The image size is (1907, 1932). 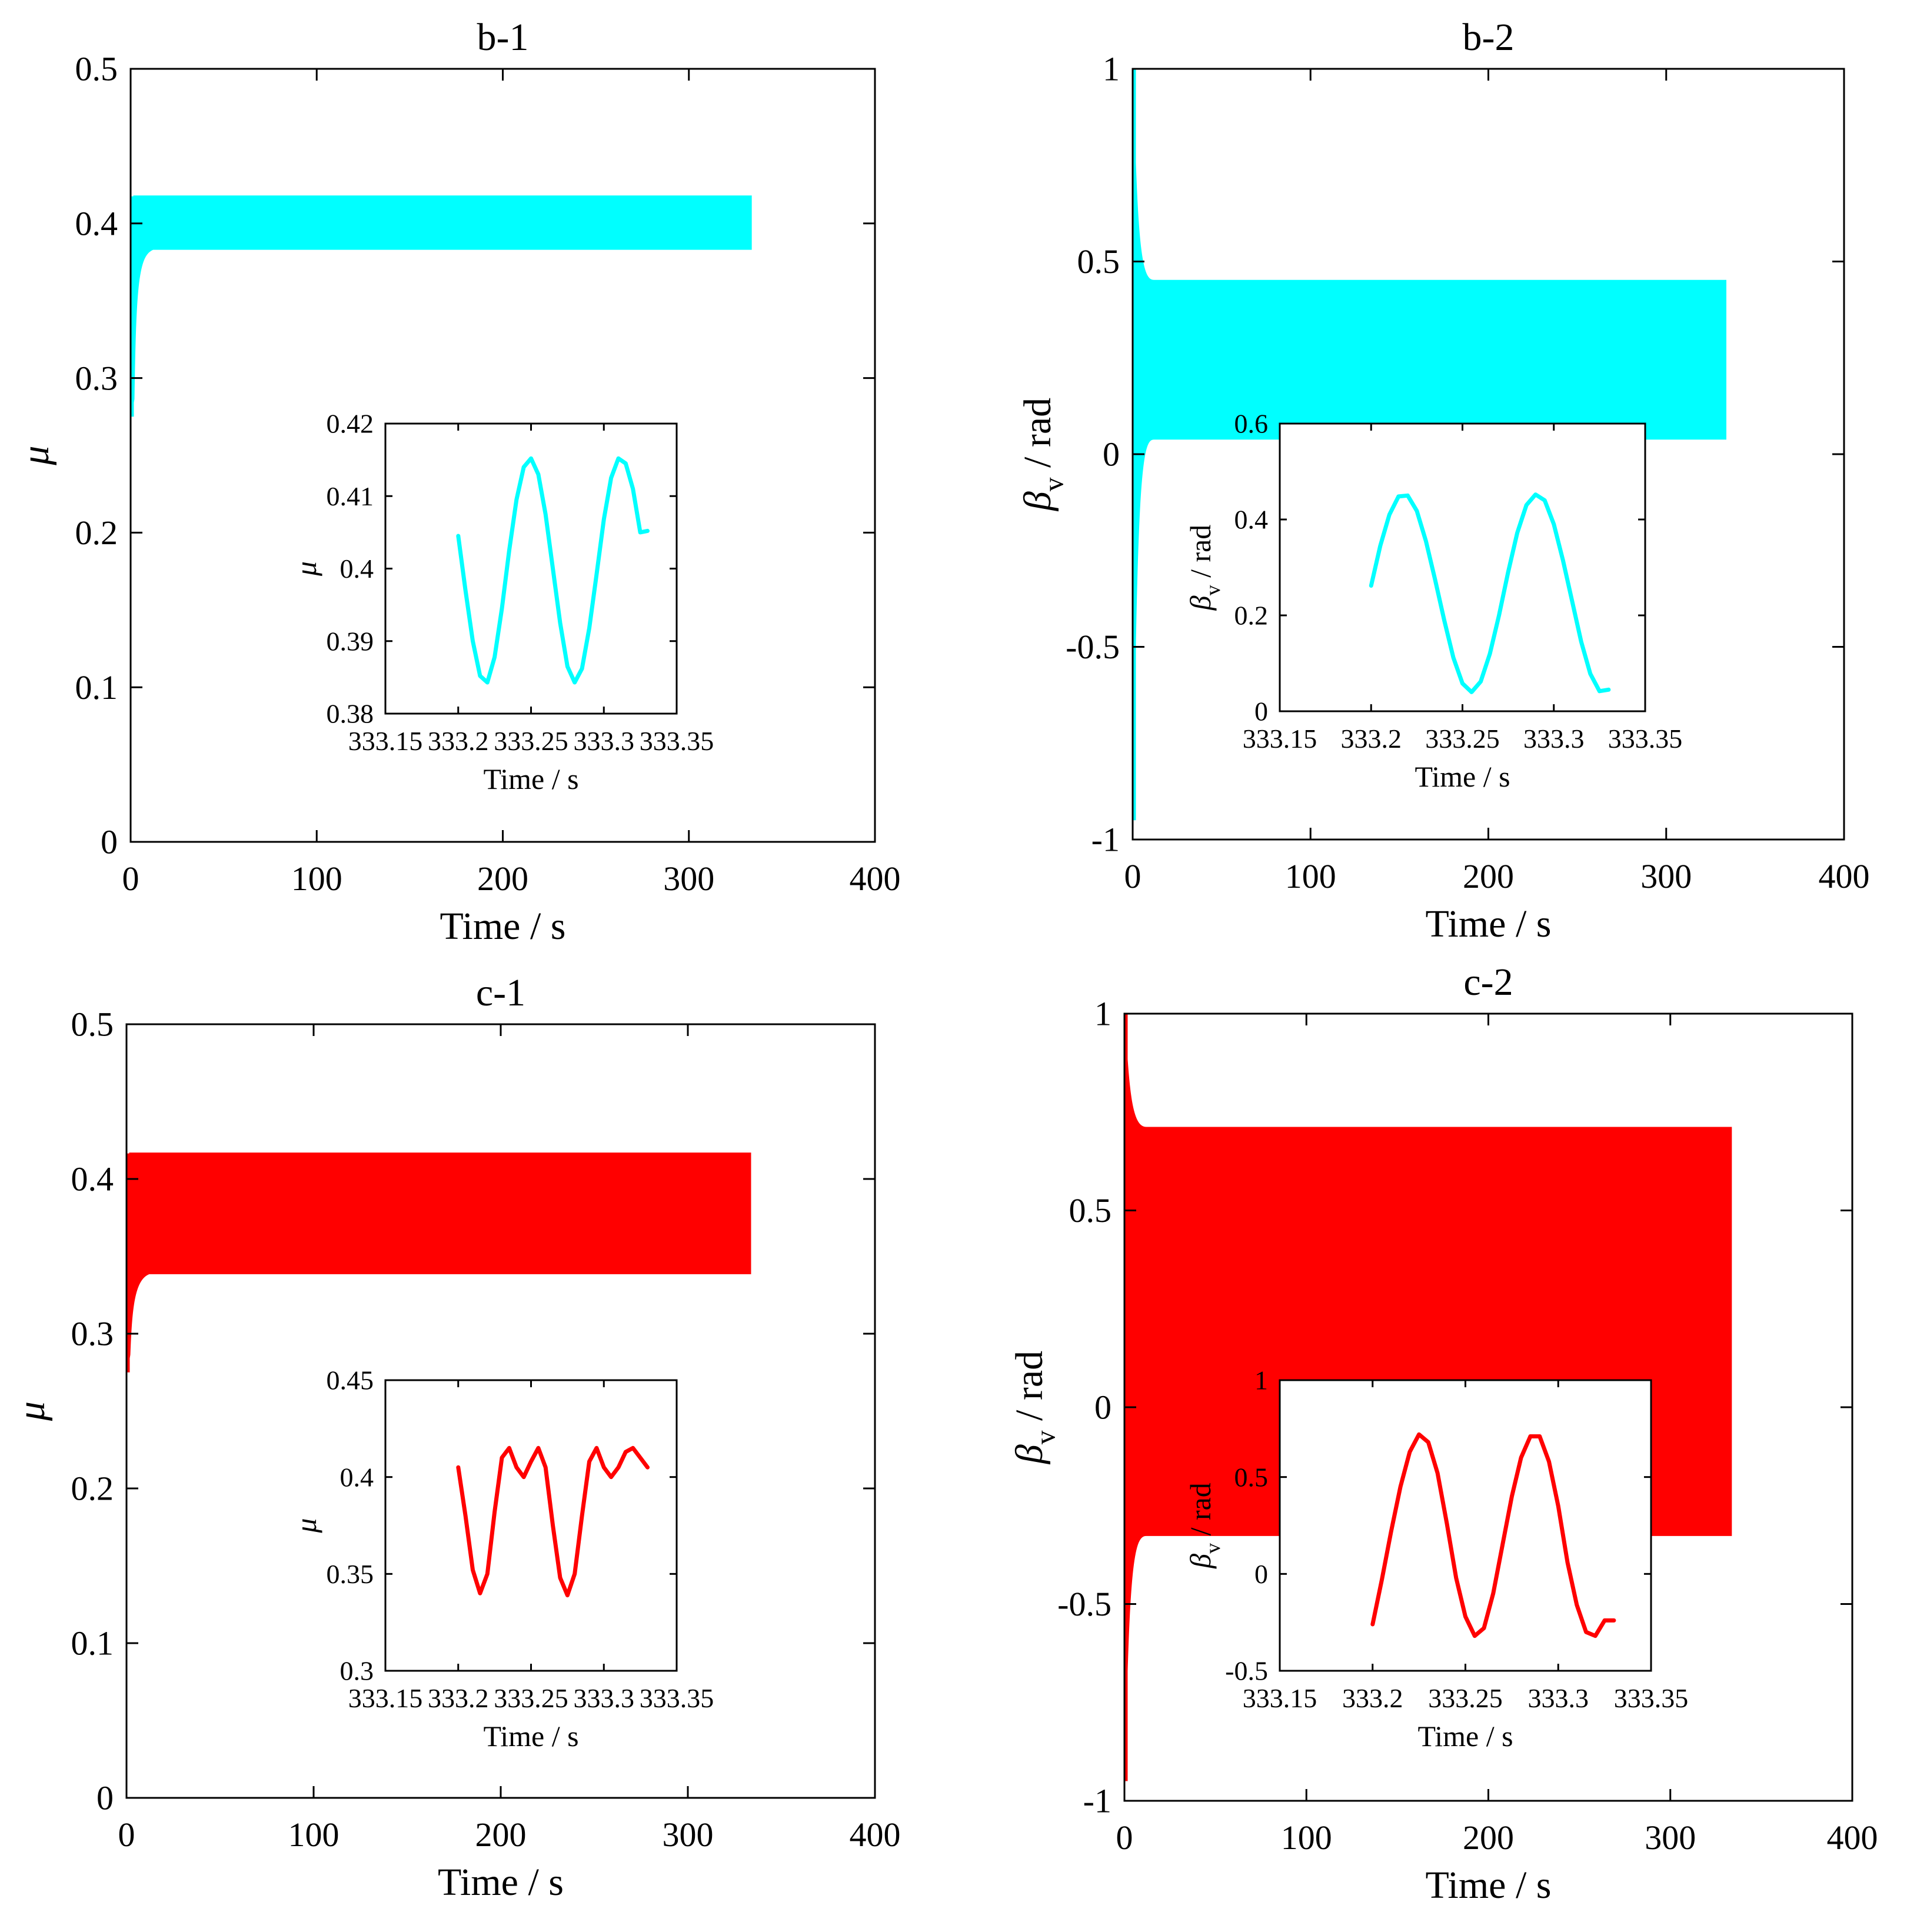 I want to click on y-tick-label: 1, so click(x=1102, y=1014).